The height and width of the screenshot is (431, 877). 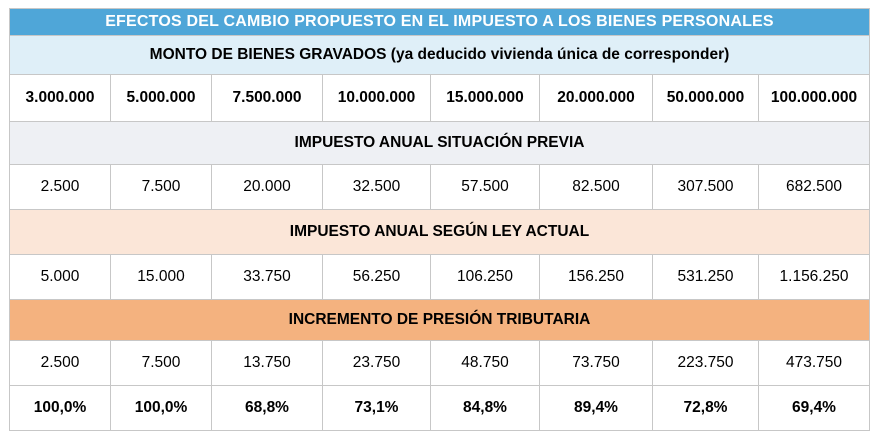 I want to click on current-value-cell: 106.250, so click(x=485, y=277).